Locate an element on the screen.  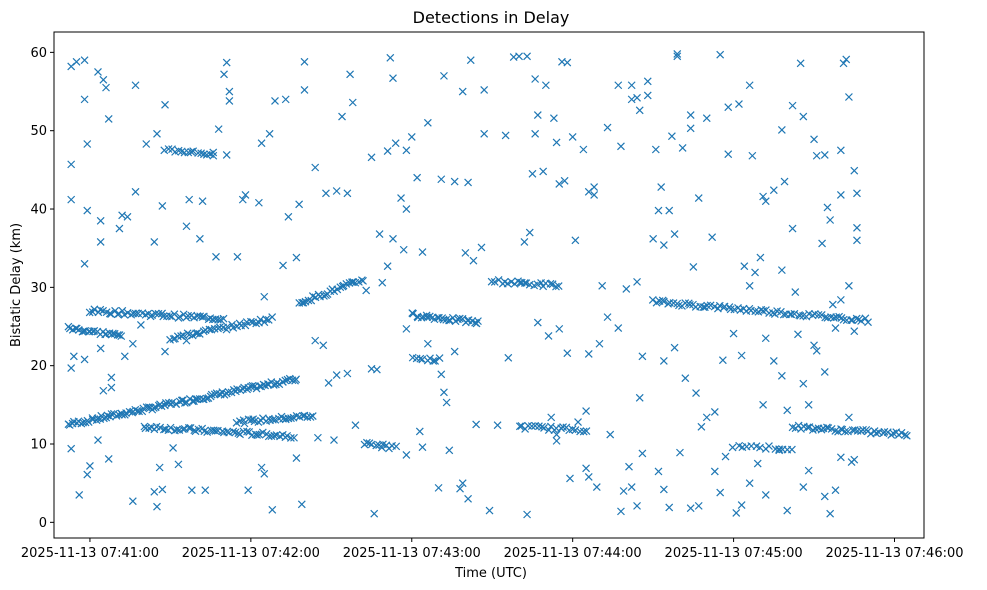
y-axis: 0 10 20 30 40 50 60 is located at coordinates (42, 288).